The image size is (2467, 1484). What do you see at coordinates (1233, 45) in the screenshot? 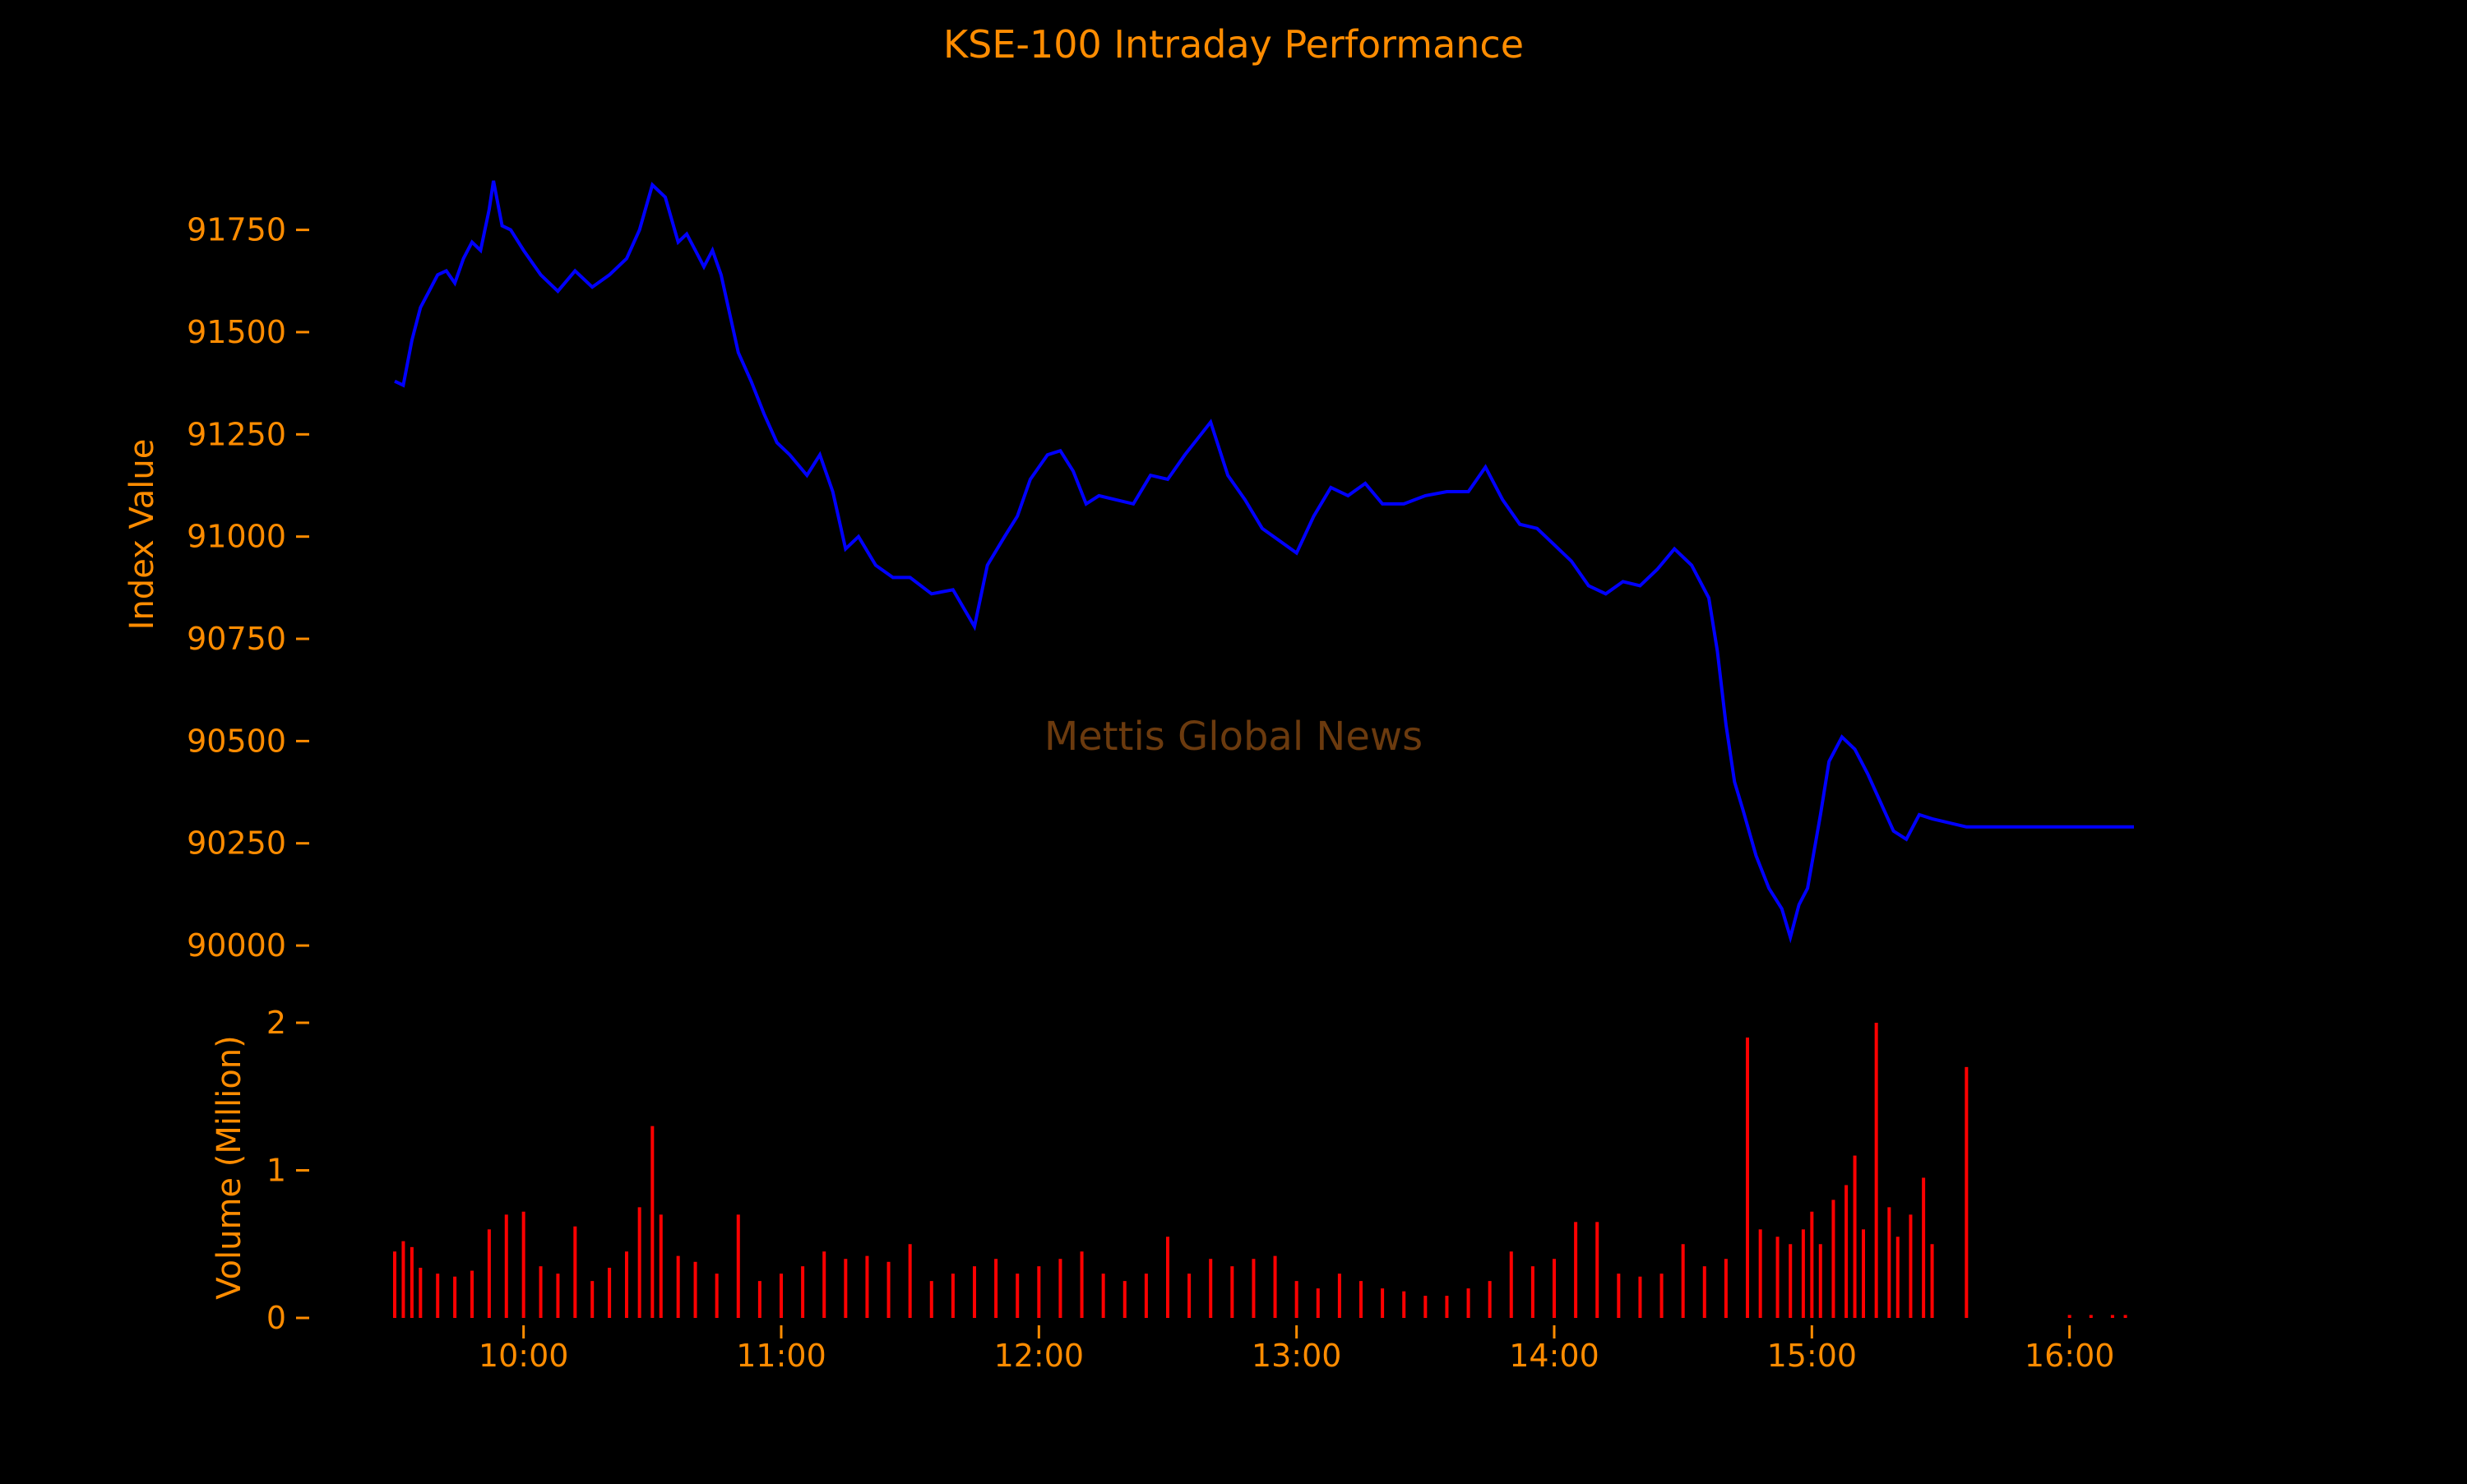
I see `chart-title: KSE-100 Intraday Performance` at bounding box center [1233, 45].